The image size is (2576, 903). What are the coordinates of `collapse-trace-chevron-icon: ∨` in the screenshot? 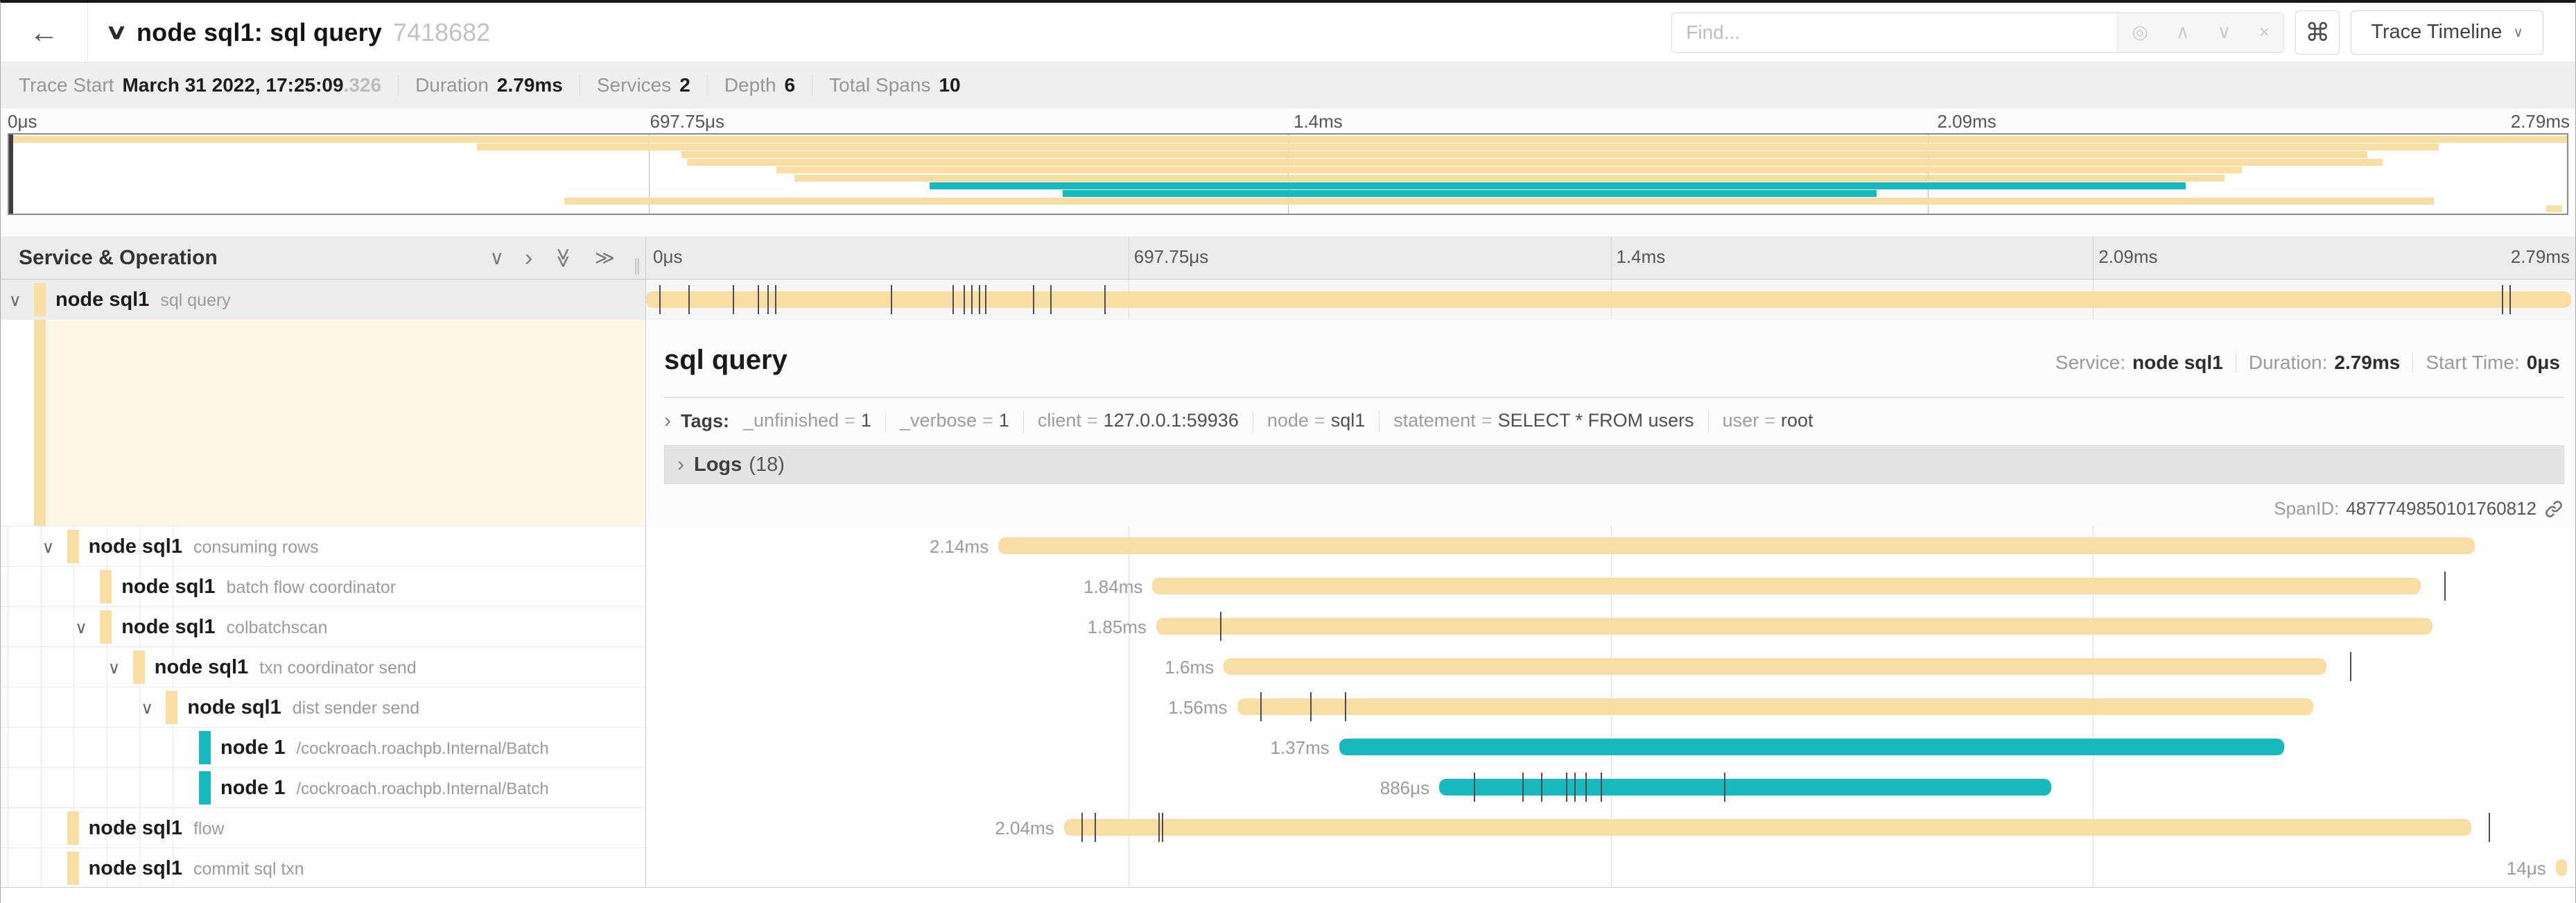 It's located at (116, 32).